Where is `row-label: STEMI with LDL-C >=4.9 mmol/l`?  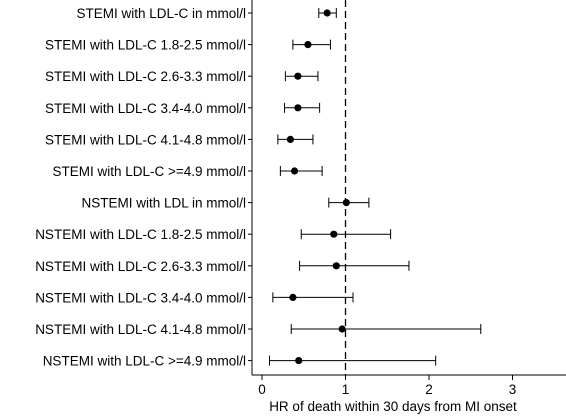
row-label: STEMI with LDL-C >=4.9 mmol/l is located at coordinates (149, 171).